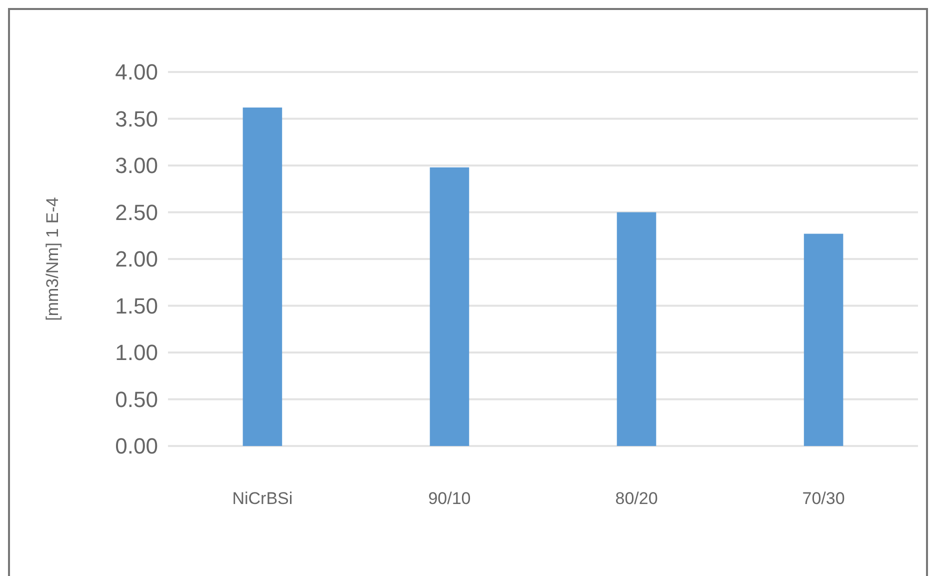 Image resolution: width=930 pixels, height=576 pixels. What do you see at coordinates (136, 353) in the screenshot?
I see `y-tick-label: 1.00` at bounding box center [136, 353].